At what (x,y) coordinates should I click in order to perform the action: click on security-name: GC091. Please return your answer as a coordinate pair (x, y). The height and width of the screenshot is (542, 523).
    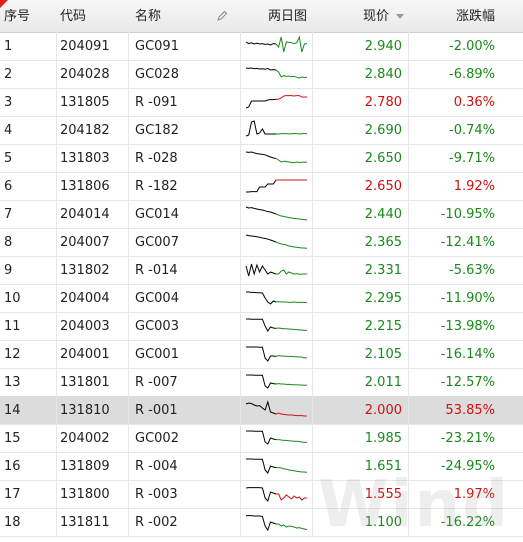
    Looking at the image, I should click on (157, 46).